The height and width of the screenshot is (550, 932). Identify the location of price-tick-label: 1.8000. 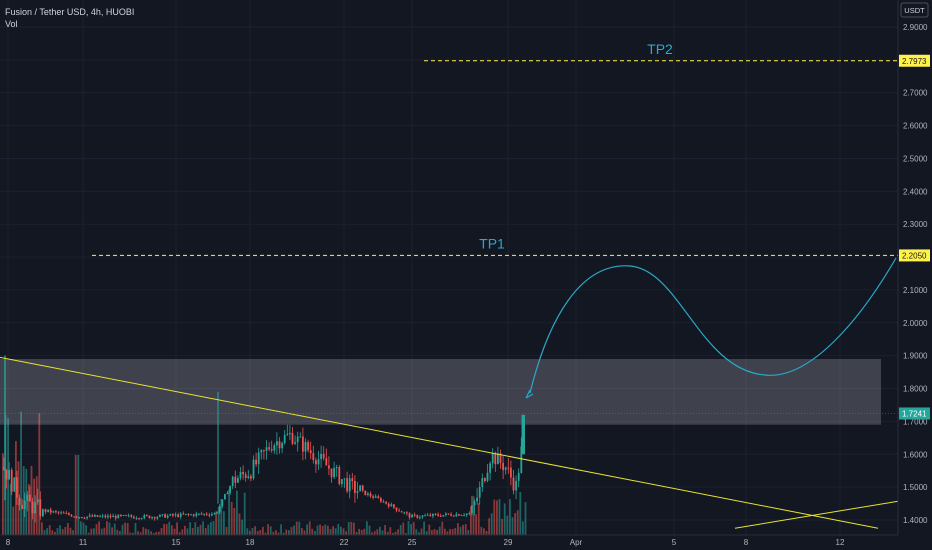
(915, 389).